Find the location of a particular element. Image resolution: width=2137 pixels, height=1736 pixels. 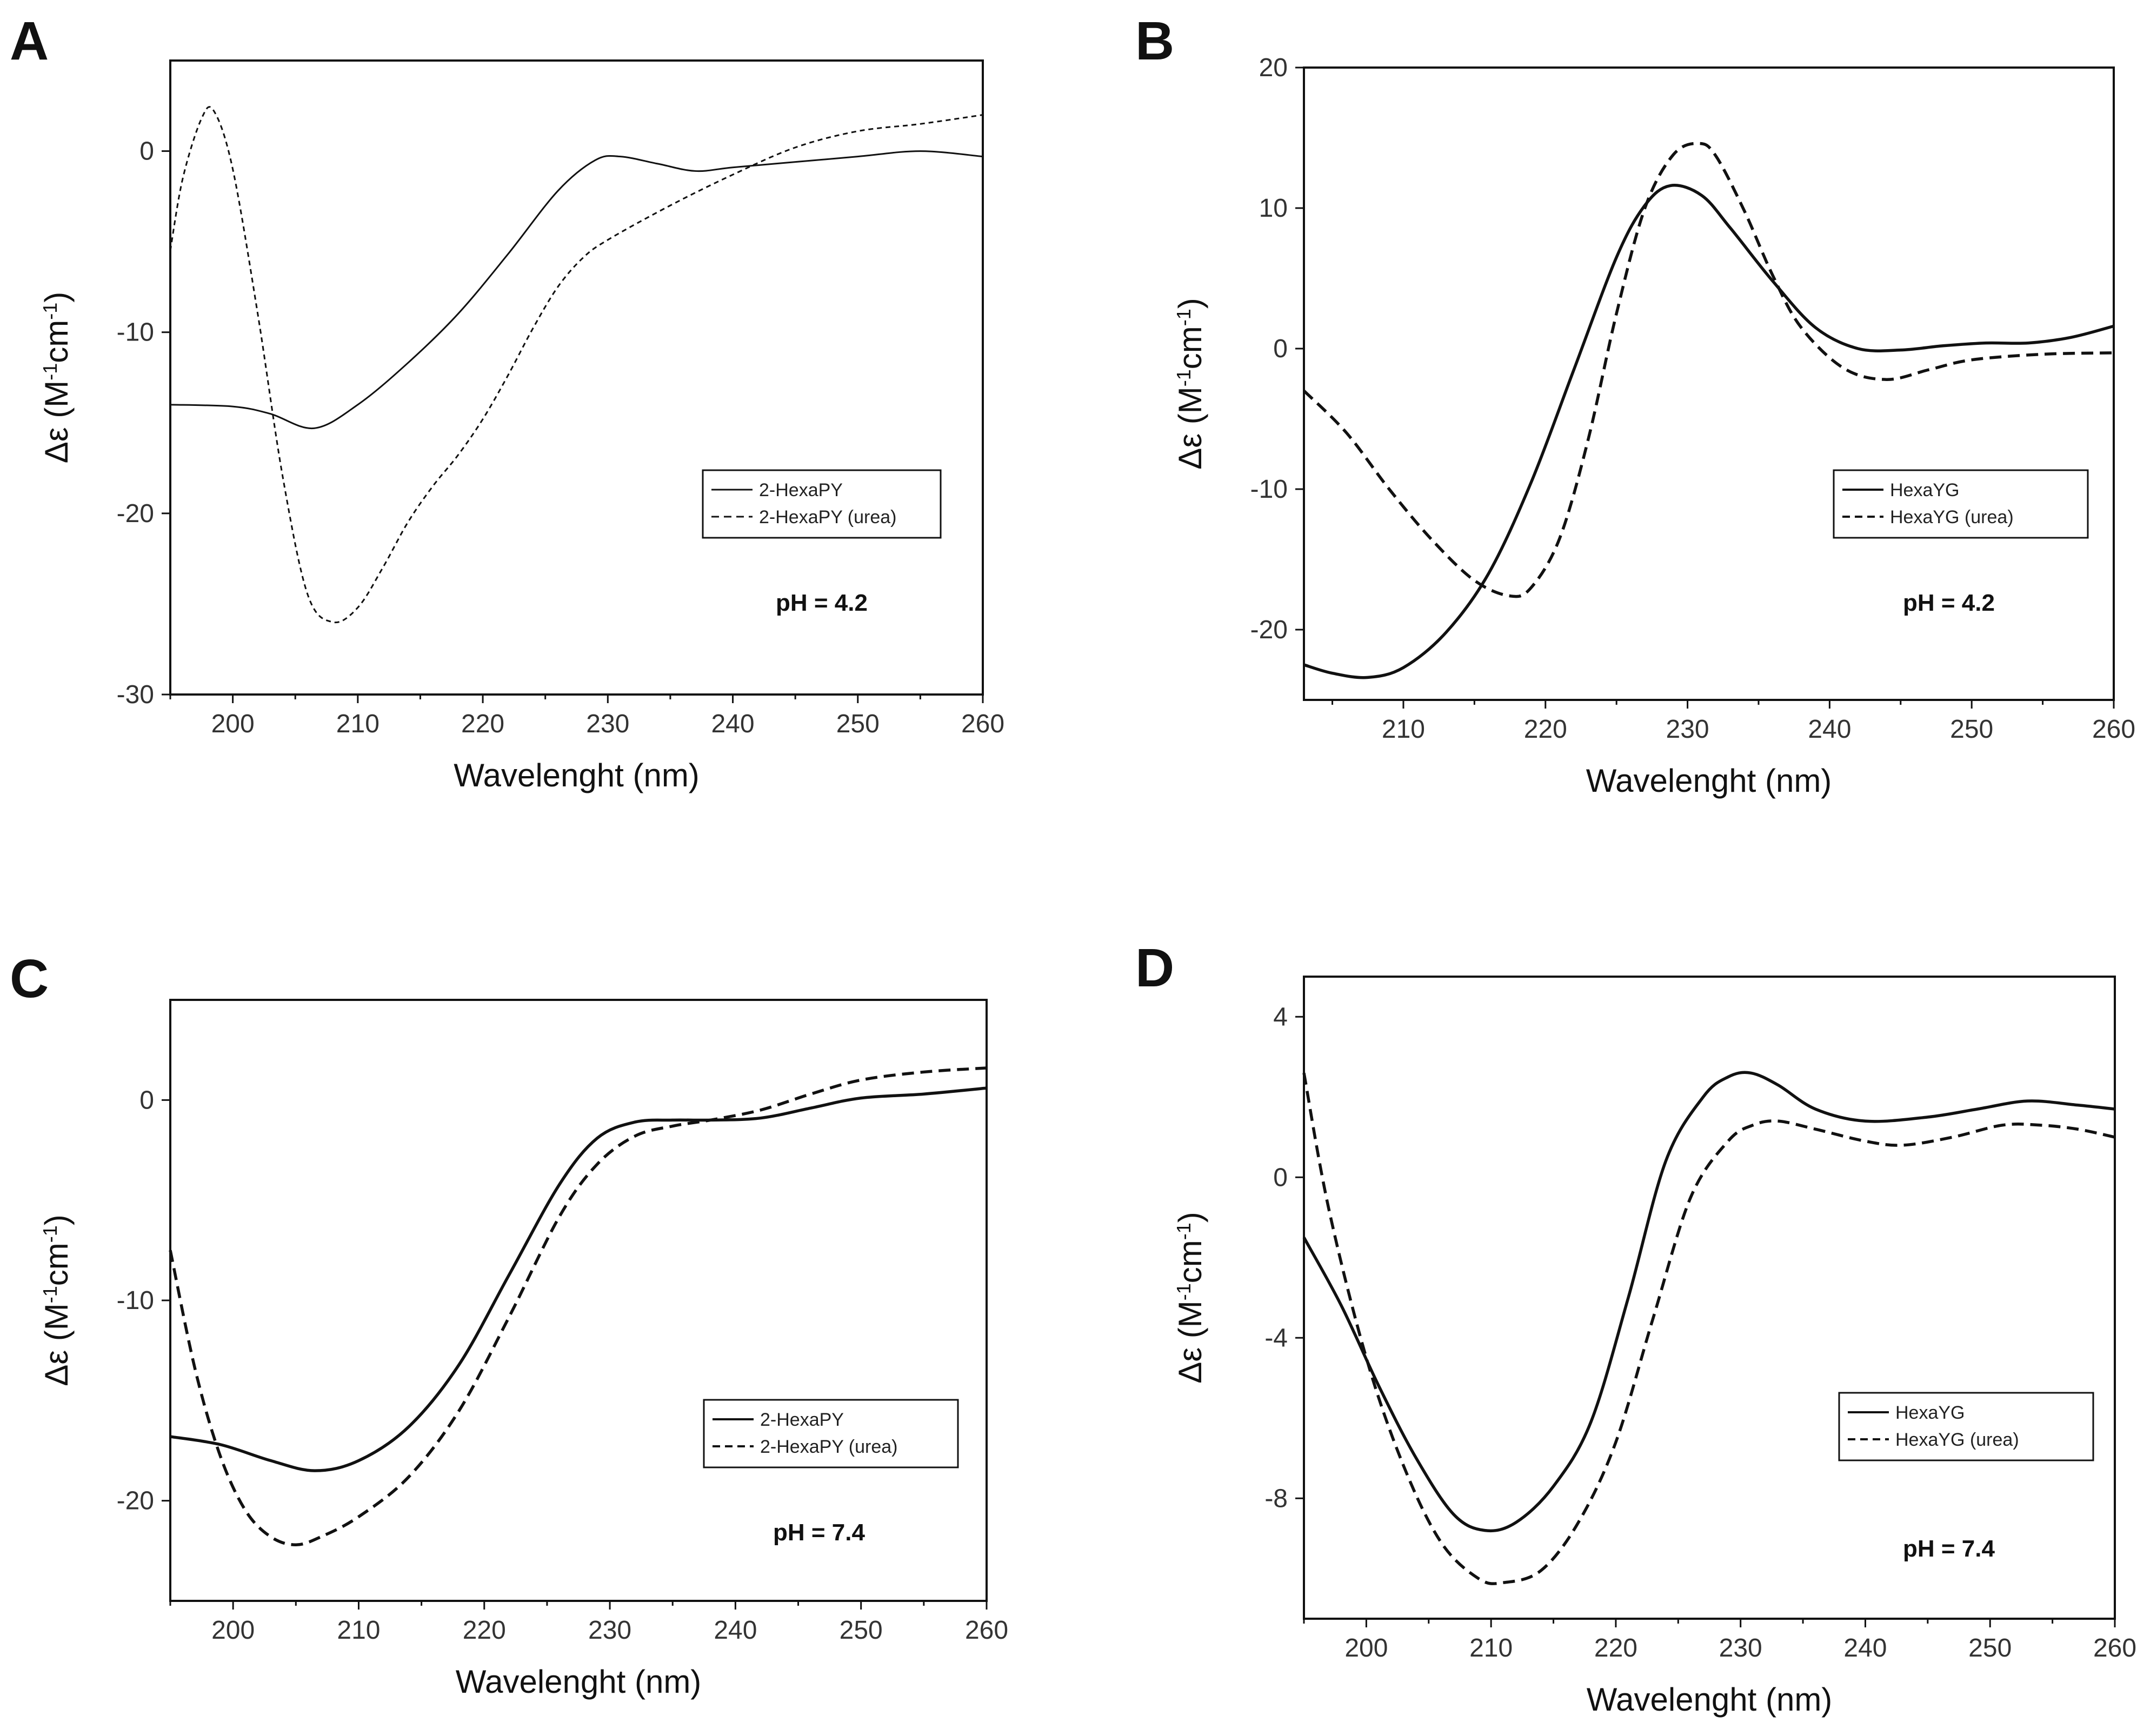

panel-letter: D is located at coordinates (1154, 968).